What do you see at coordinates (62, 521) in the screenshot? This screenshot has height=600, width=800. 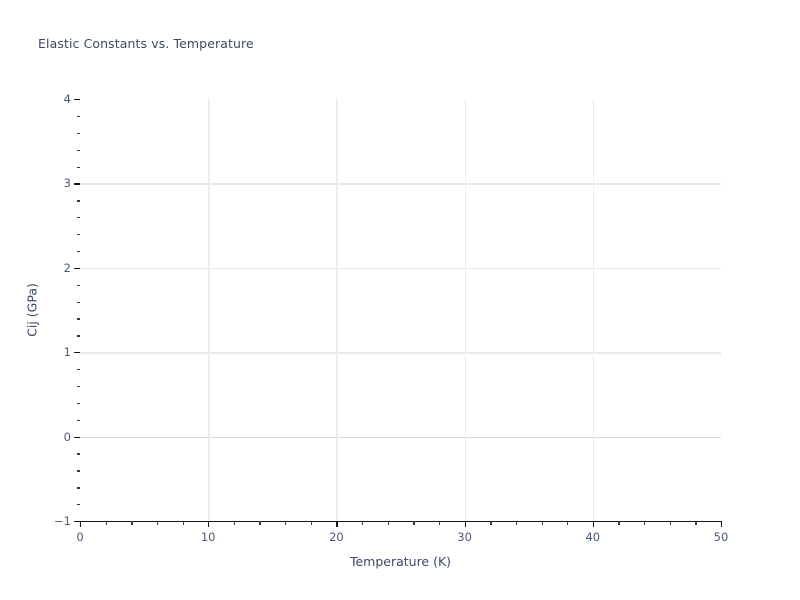 I see `y-tick-label: −1` at bounding box center [62, 521].